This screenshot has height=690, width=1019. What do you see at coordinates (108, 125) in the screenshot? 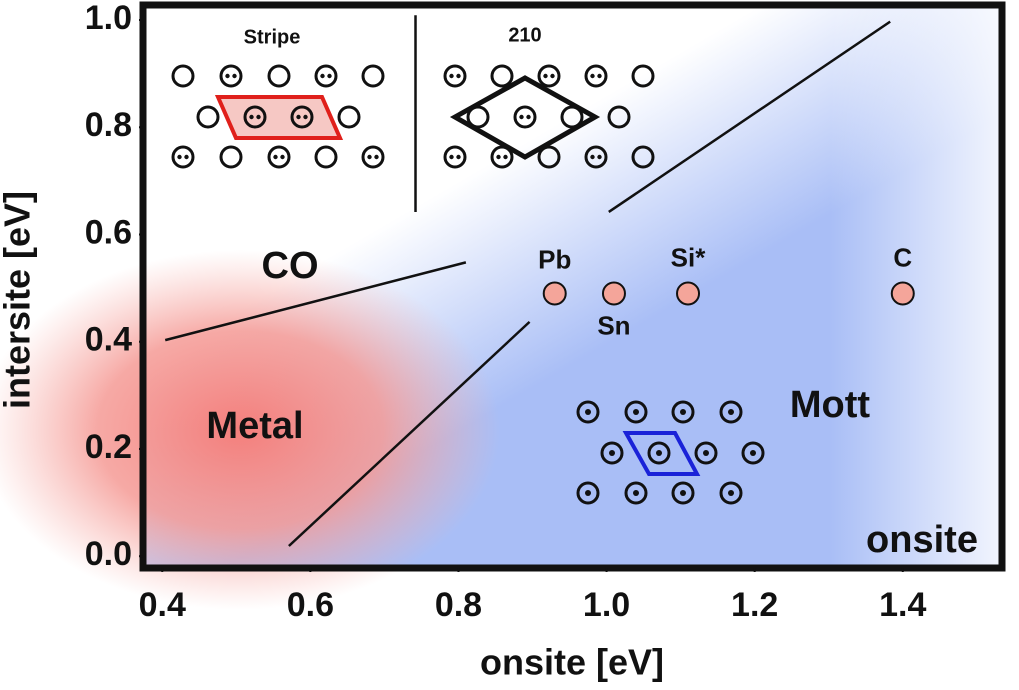
I see `y-tick-label: 0.8` at bounding box center [108, 125].